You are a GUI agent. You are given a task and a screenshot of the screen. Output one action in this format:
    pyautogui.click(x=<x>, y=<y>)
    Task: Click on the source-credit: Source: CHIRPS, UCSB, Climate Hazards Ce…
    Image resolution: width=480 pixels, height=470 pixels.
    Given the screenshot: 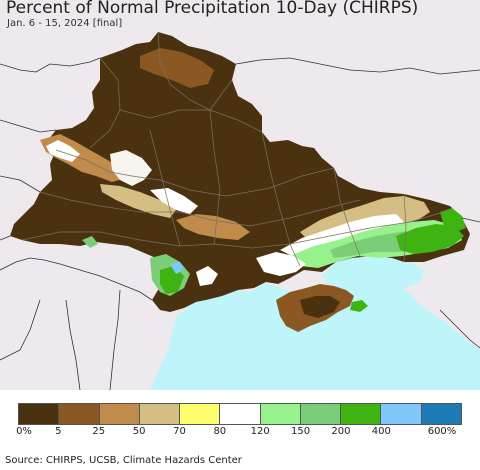 What is the action you would take?
    pyautogui.click(x=123, y=460)
    